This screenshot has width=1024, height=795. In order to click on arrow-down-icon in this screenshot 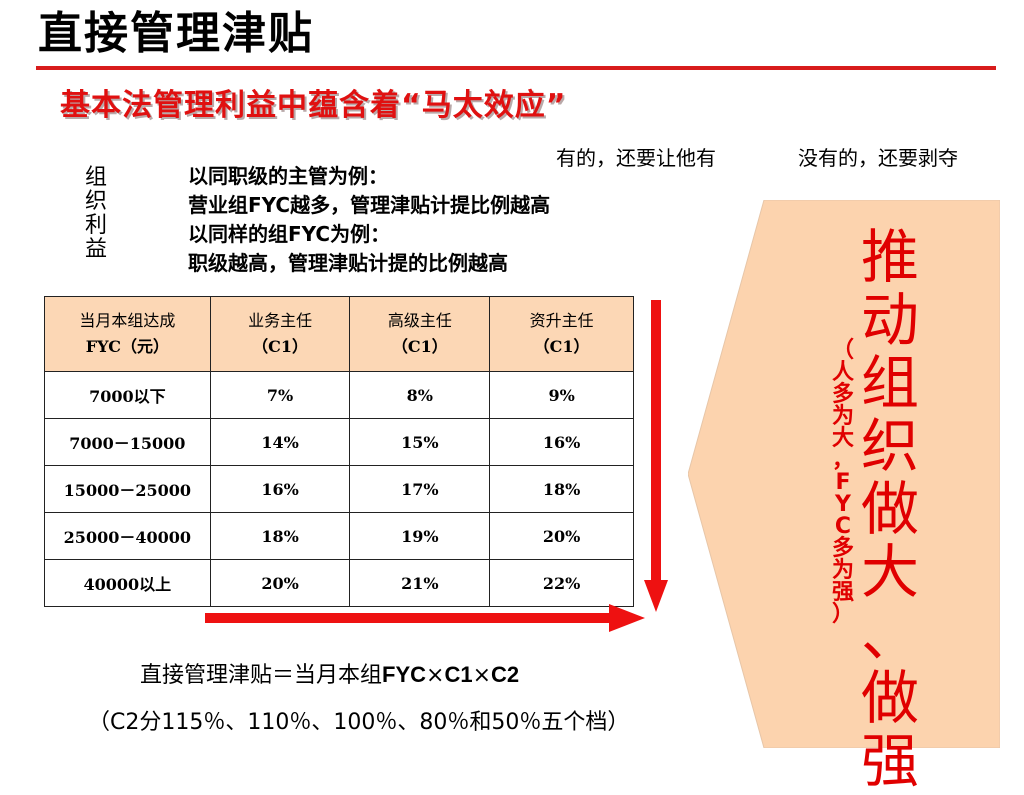, I will do `click(656, 456)`.